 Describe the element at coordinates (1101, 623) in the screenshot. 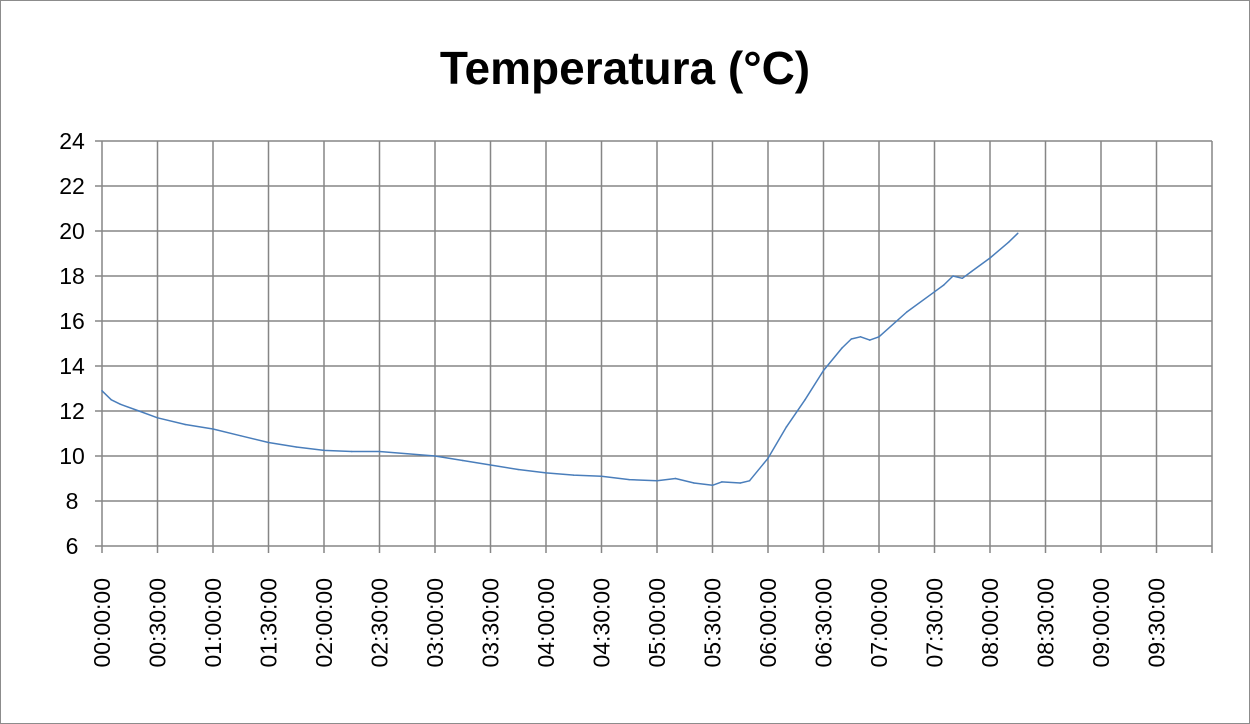

I see `x-tick-label: 09:00:00` at that location.